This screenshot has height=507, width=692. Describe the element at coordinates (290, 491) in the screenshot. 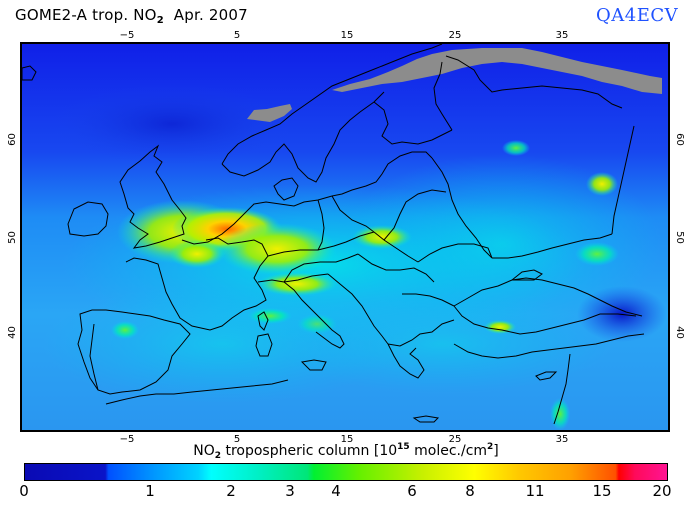

I see `colorbar-label-3: 3` at that location.